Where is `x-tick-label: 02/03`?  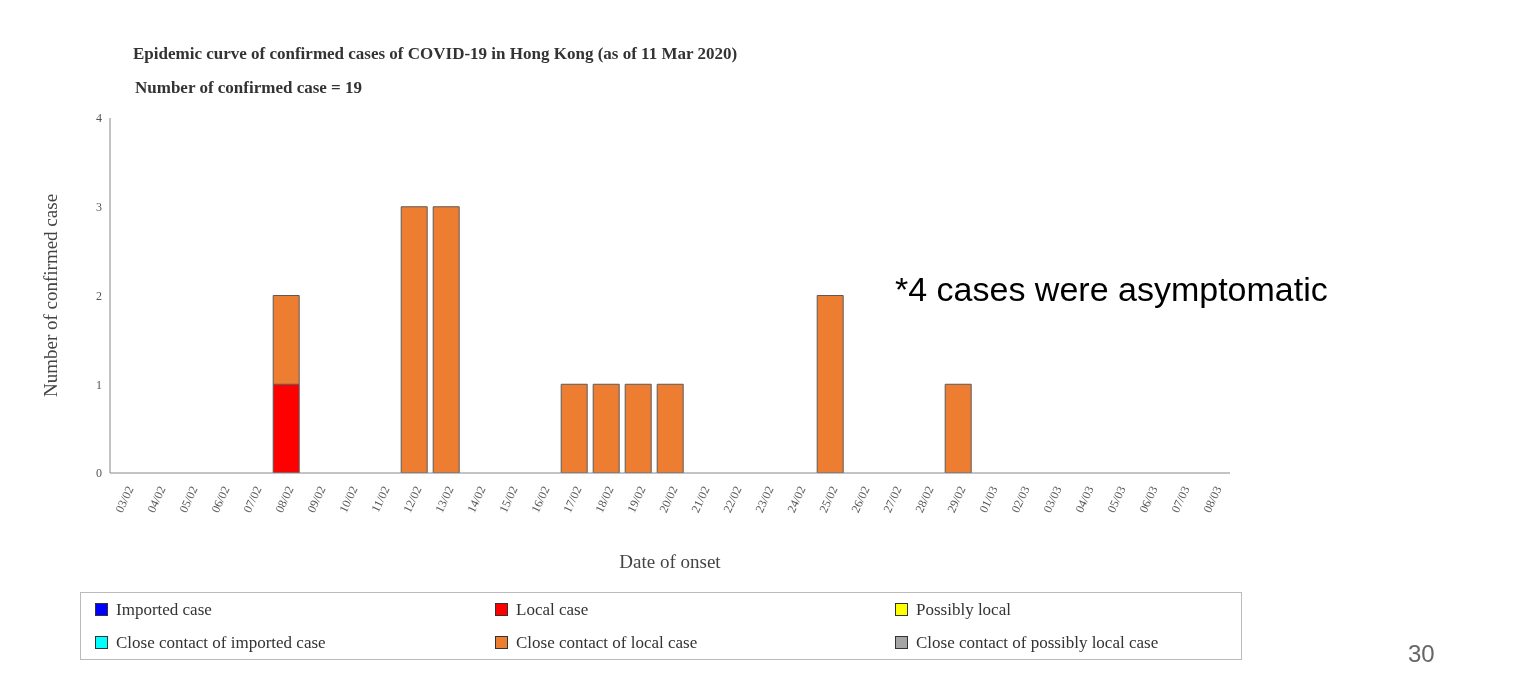 x-tick-label: 02/03 is located at coordinates (1020, 499).